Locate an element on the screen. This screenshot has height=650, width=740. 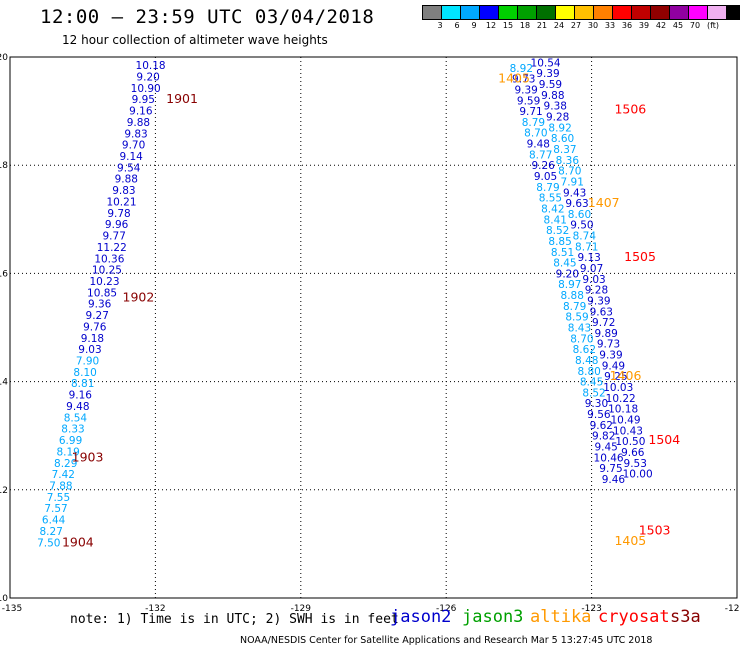
y-tick-label: 12 is located at coordinates (4, 491).